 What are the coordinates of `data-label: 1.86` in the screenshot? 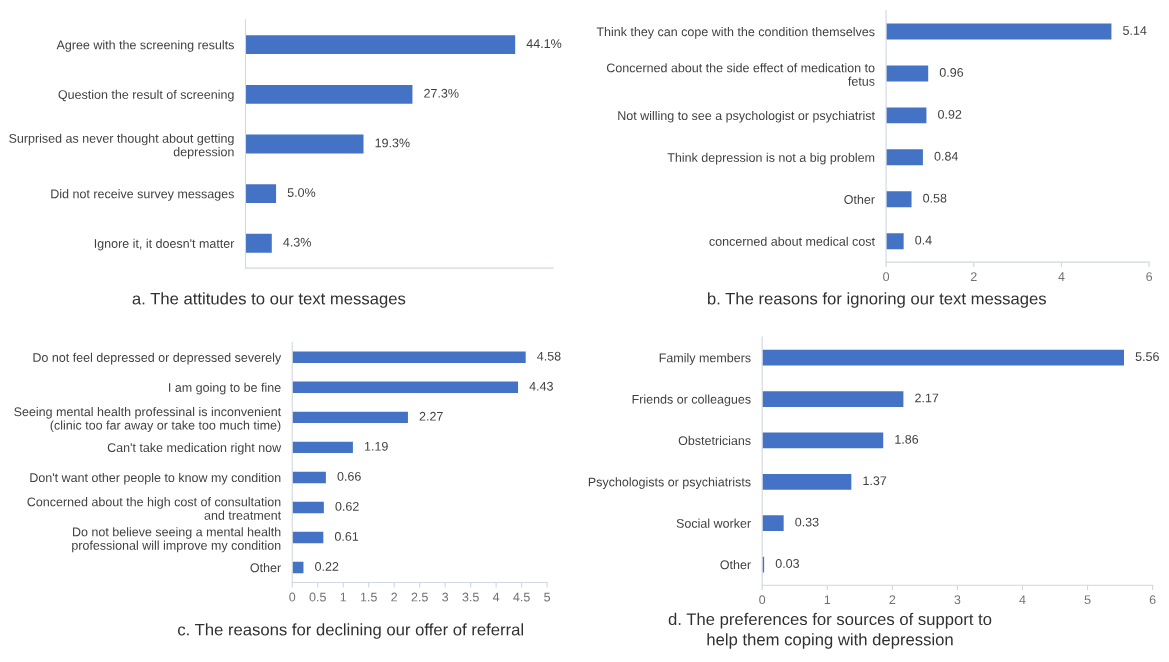 It's located at (907, 439).